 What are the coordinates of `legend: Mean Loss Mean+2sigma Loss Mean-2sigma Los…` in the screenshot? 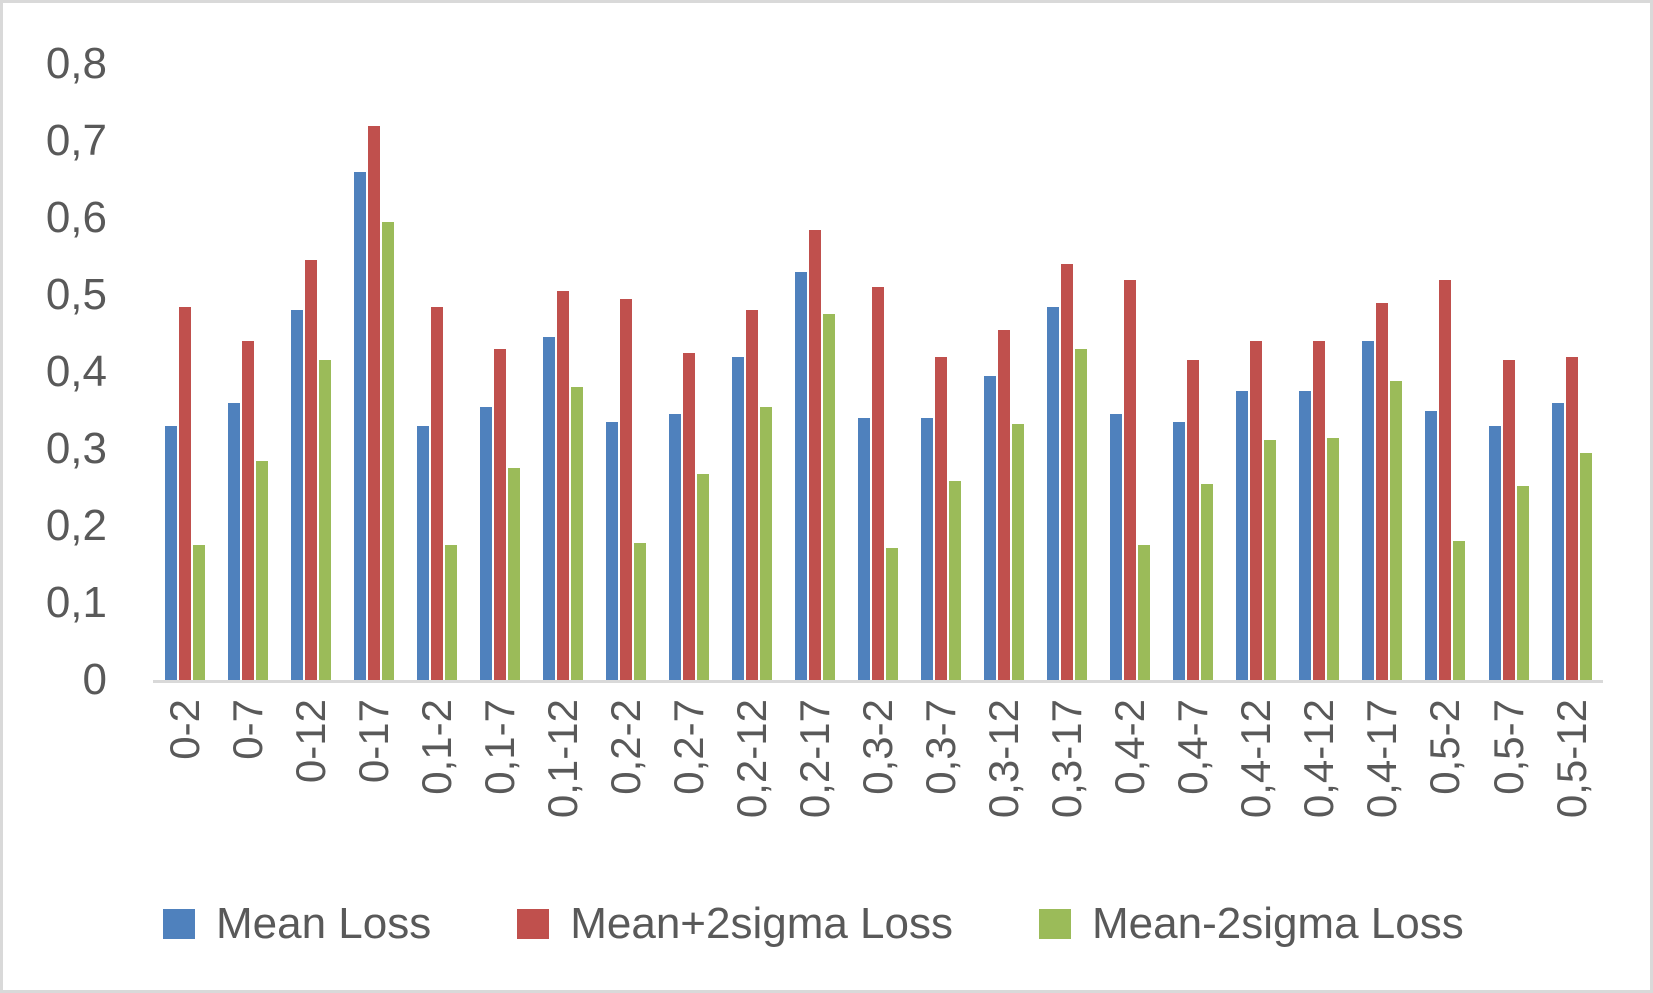 It's located at (813, 924).